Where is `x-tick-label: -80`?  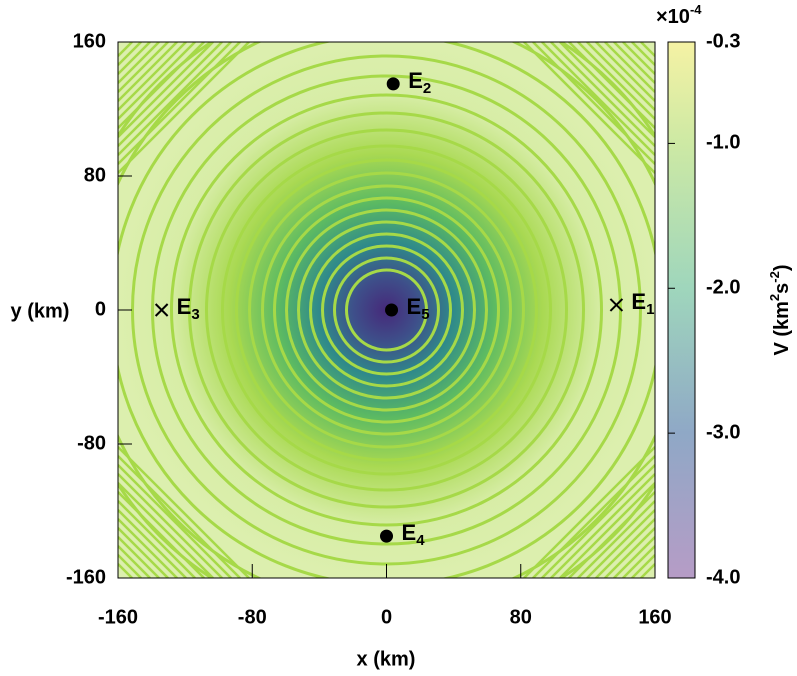 x-tick-label: -80 is located at coordinates (252, 617).